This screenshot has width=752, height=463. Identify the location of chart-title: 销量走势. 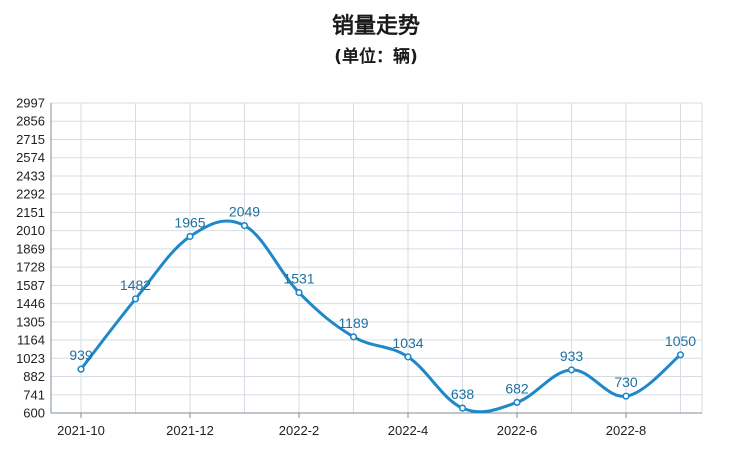
(375, 26).